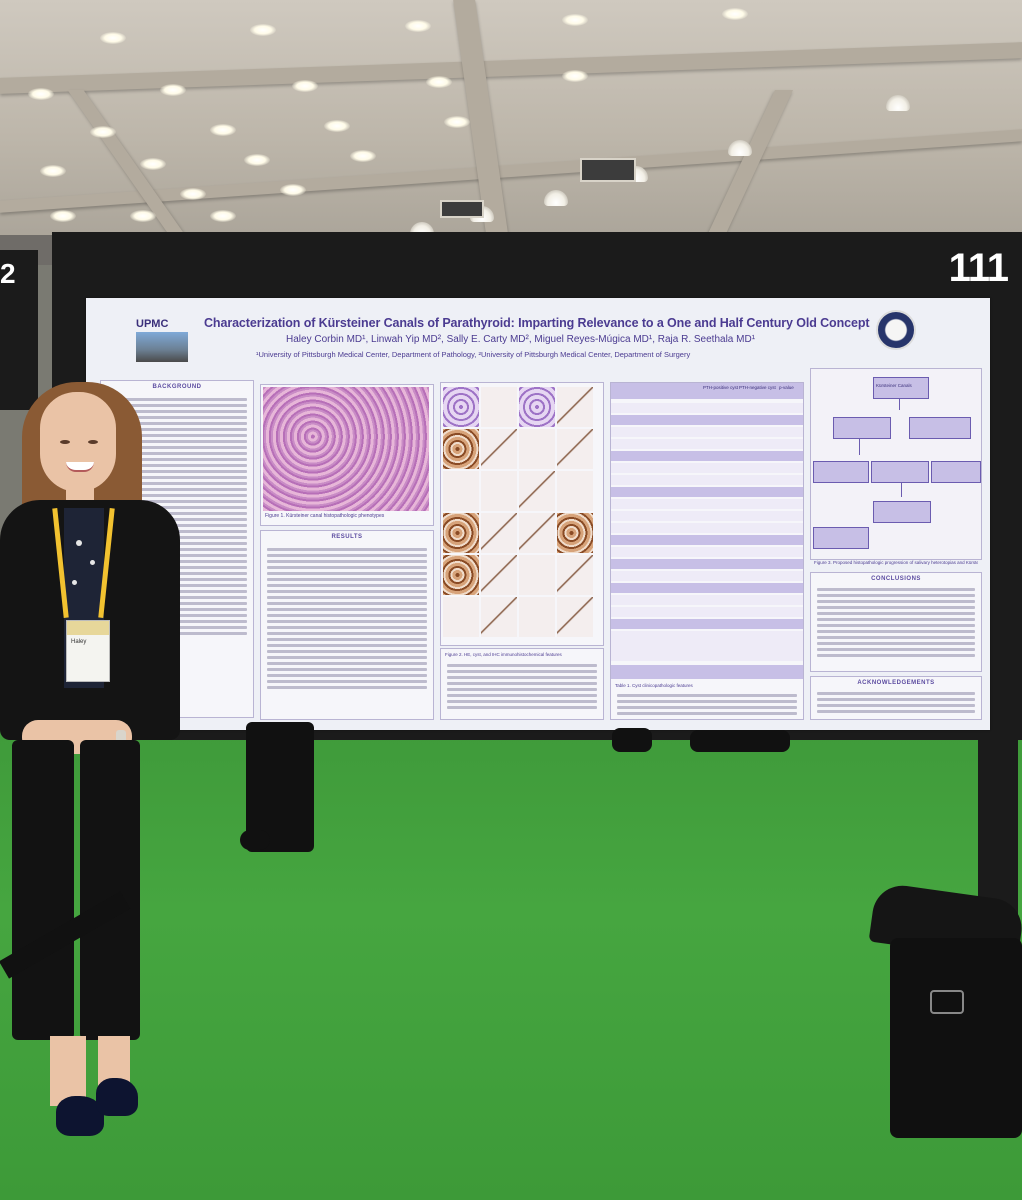 The width and height of the screenshot is (1022, 1200). I want to click on acknowledgements-section: ACKNOWLEDGEMENTS, so click(896, 698).